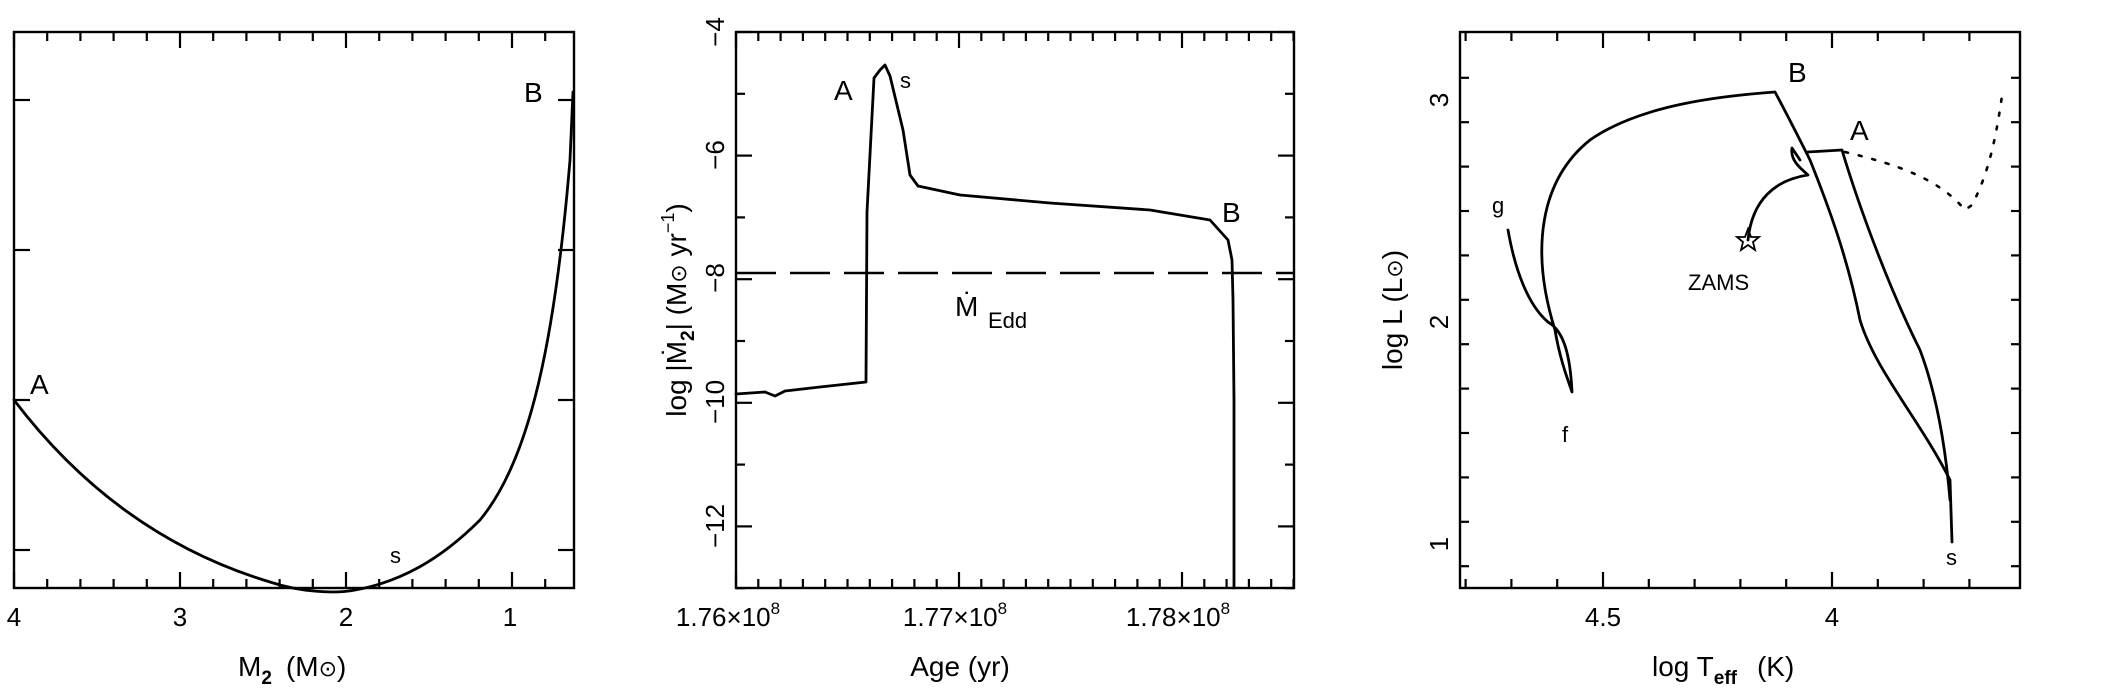  I want to click on panel-2-xtick-label: 1.77×10⁸, so click(955, 615).